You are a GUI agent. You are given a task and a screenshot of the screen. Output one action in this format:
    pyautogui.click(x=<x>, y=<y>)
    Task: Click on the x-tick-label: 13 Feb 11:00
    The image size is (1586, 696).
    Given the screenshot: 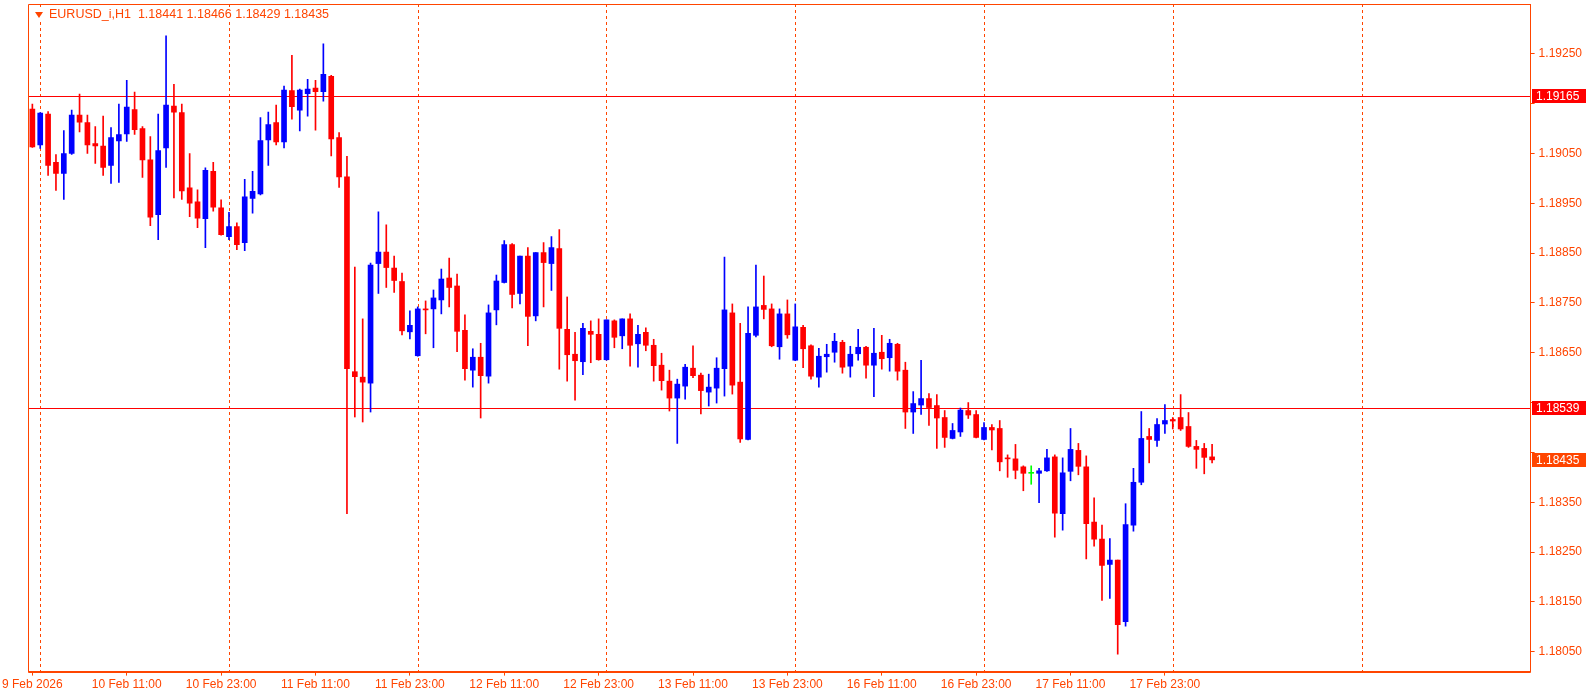 What is the action you would take?
    pyautogui.click(x=693, y=684)
    